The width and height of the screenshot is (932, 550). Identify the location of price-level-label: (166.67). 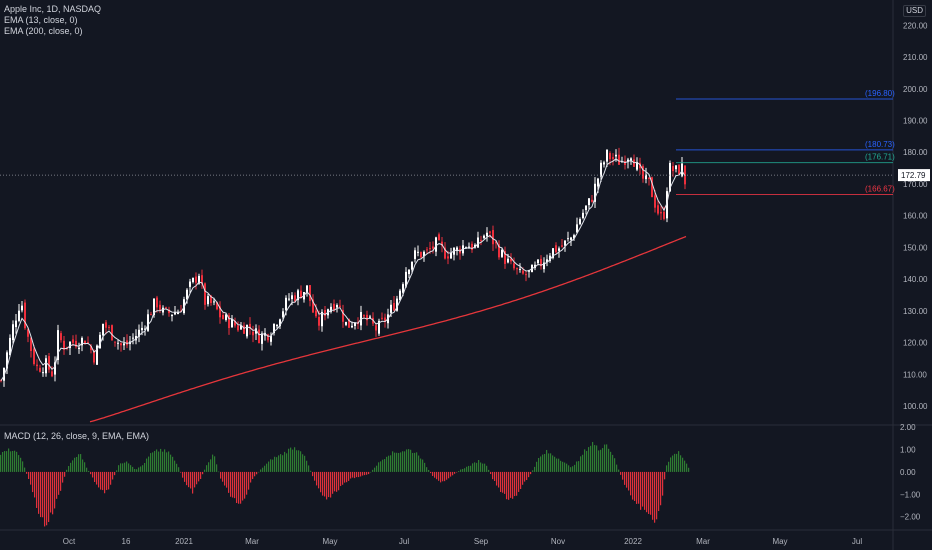
(880, 189).